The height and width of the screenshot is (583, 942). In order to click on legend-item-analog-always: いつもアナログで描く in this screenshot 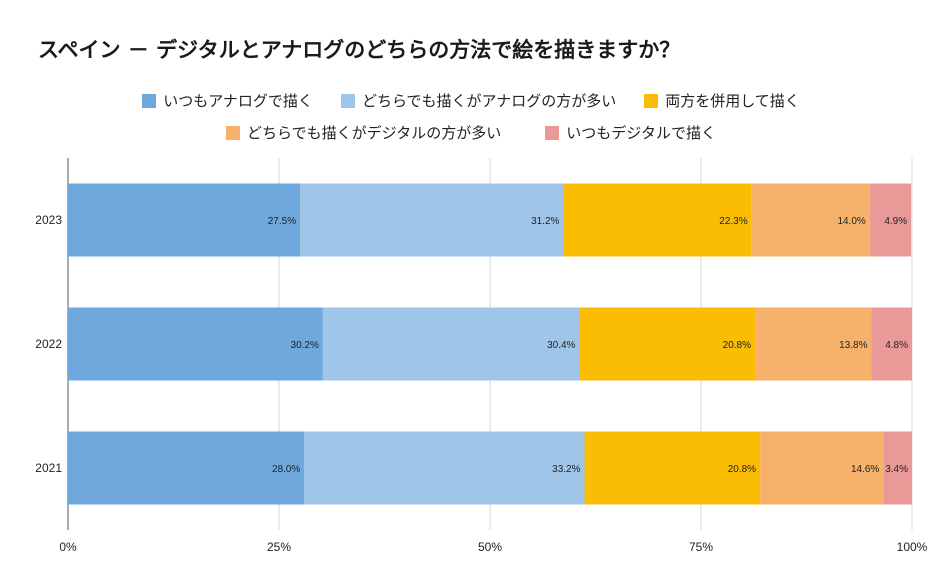, I will do `click(227, 100)`.